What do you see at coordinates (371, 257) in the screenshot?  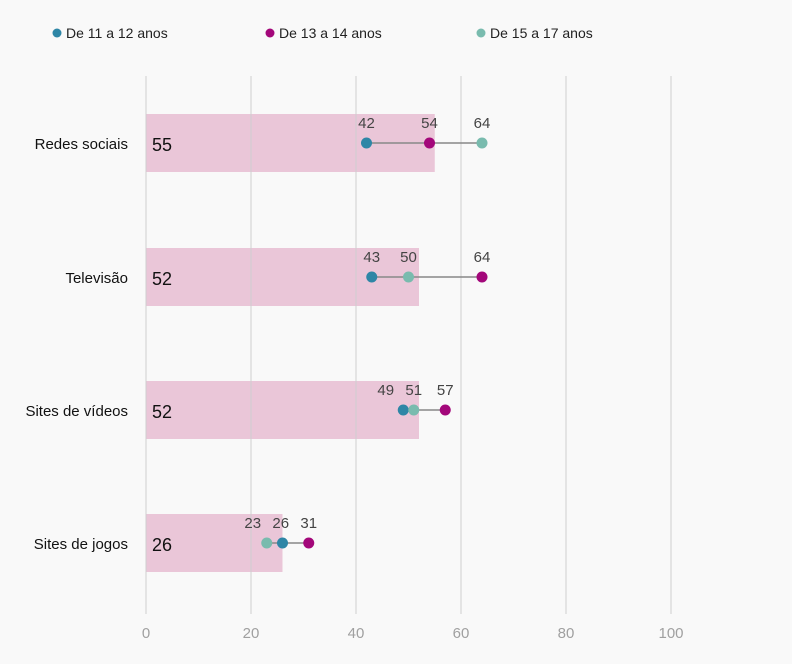 I see `point-value-label: 43` at bounding box center [371, 257].